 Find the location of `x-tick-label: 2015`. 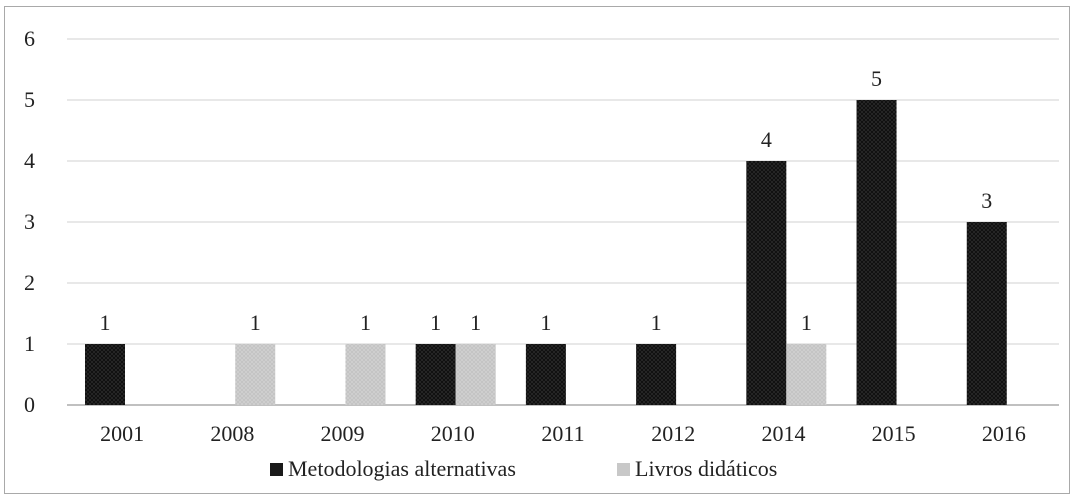

x-tick-label: 2015 is located at coordinates (894, 433).